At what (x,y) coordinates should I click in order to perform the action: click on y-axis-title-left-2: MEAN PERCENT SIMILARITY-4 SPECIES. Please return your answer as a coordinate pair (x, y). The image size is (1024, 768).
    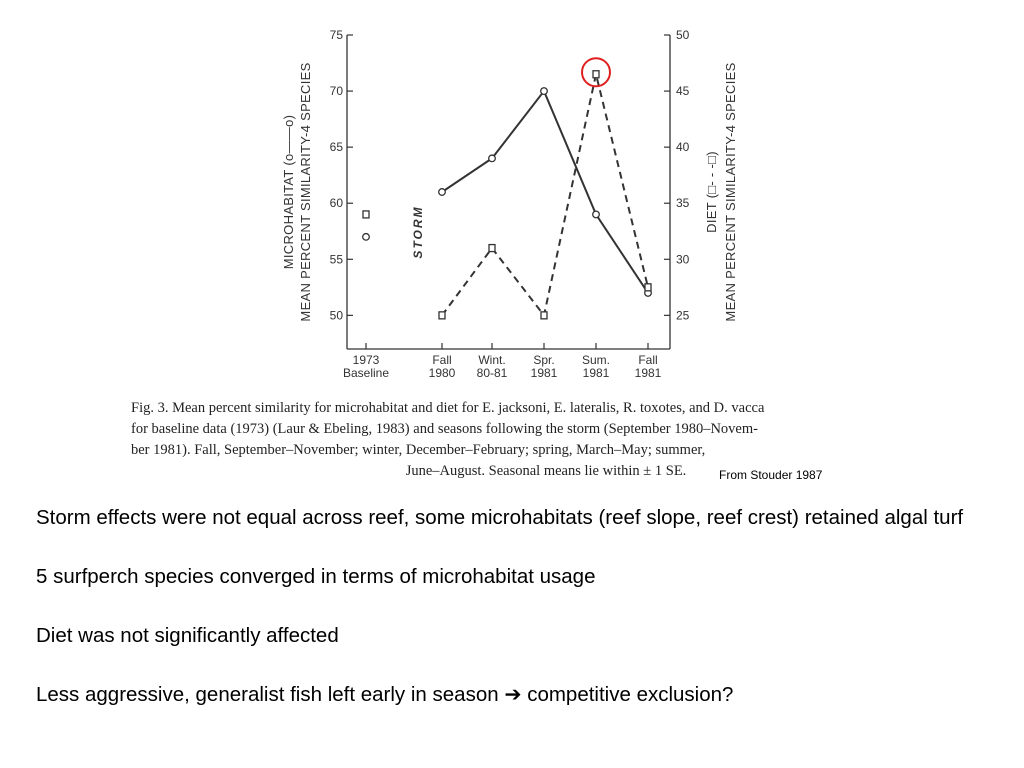
    Looking at the image, I should click on (305, 191).